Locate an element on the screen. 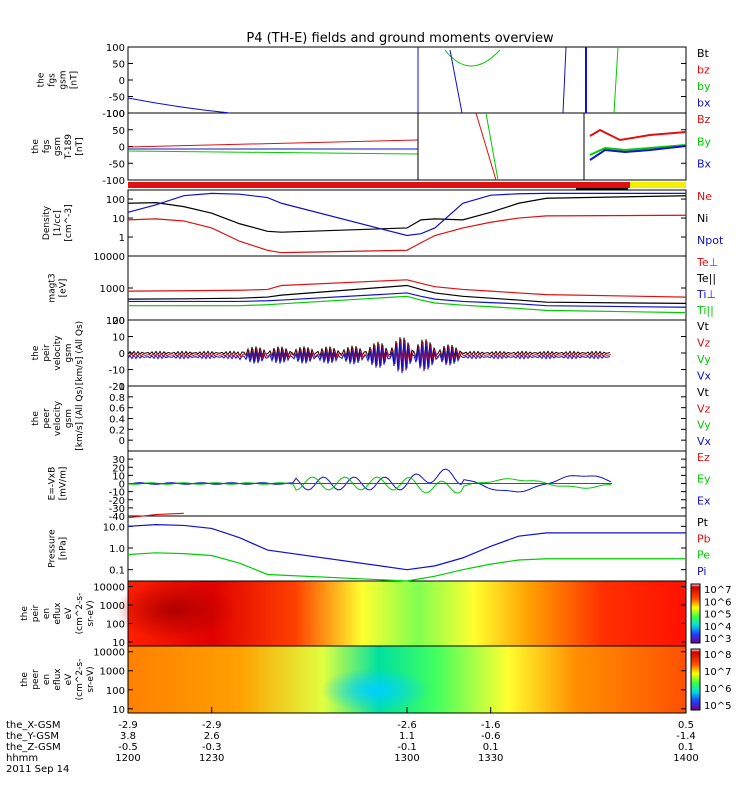 Image resolution: width=750 pixels, height=800 pixels. quality-bar-yellow is located at coordinates (658, 185).